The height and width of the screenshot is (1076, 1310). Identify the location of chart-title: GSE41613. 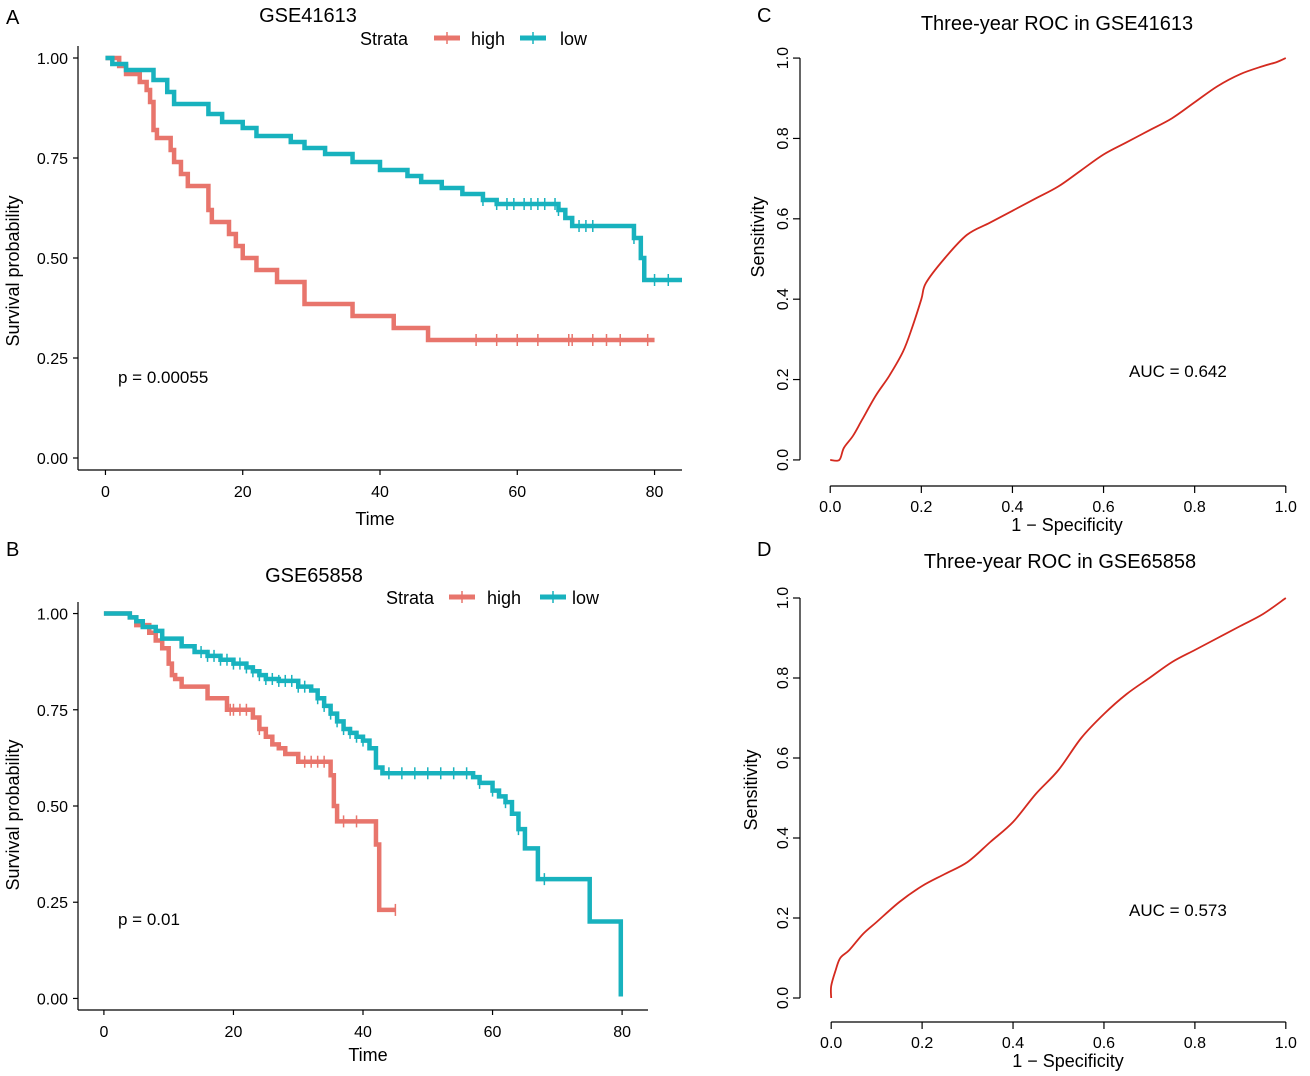
(308, 16).